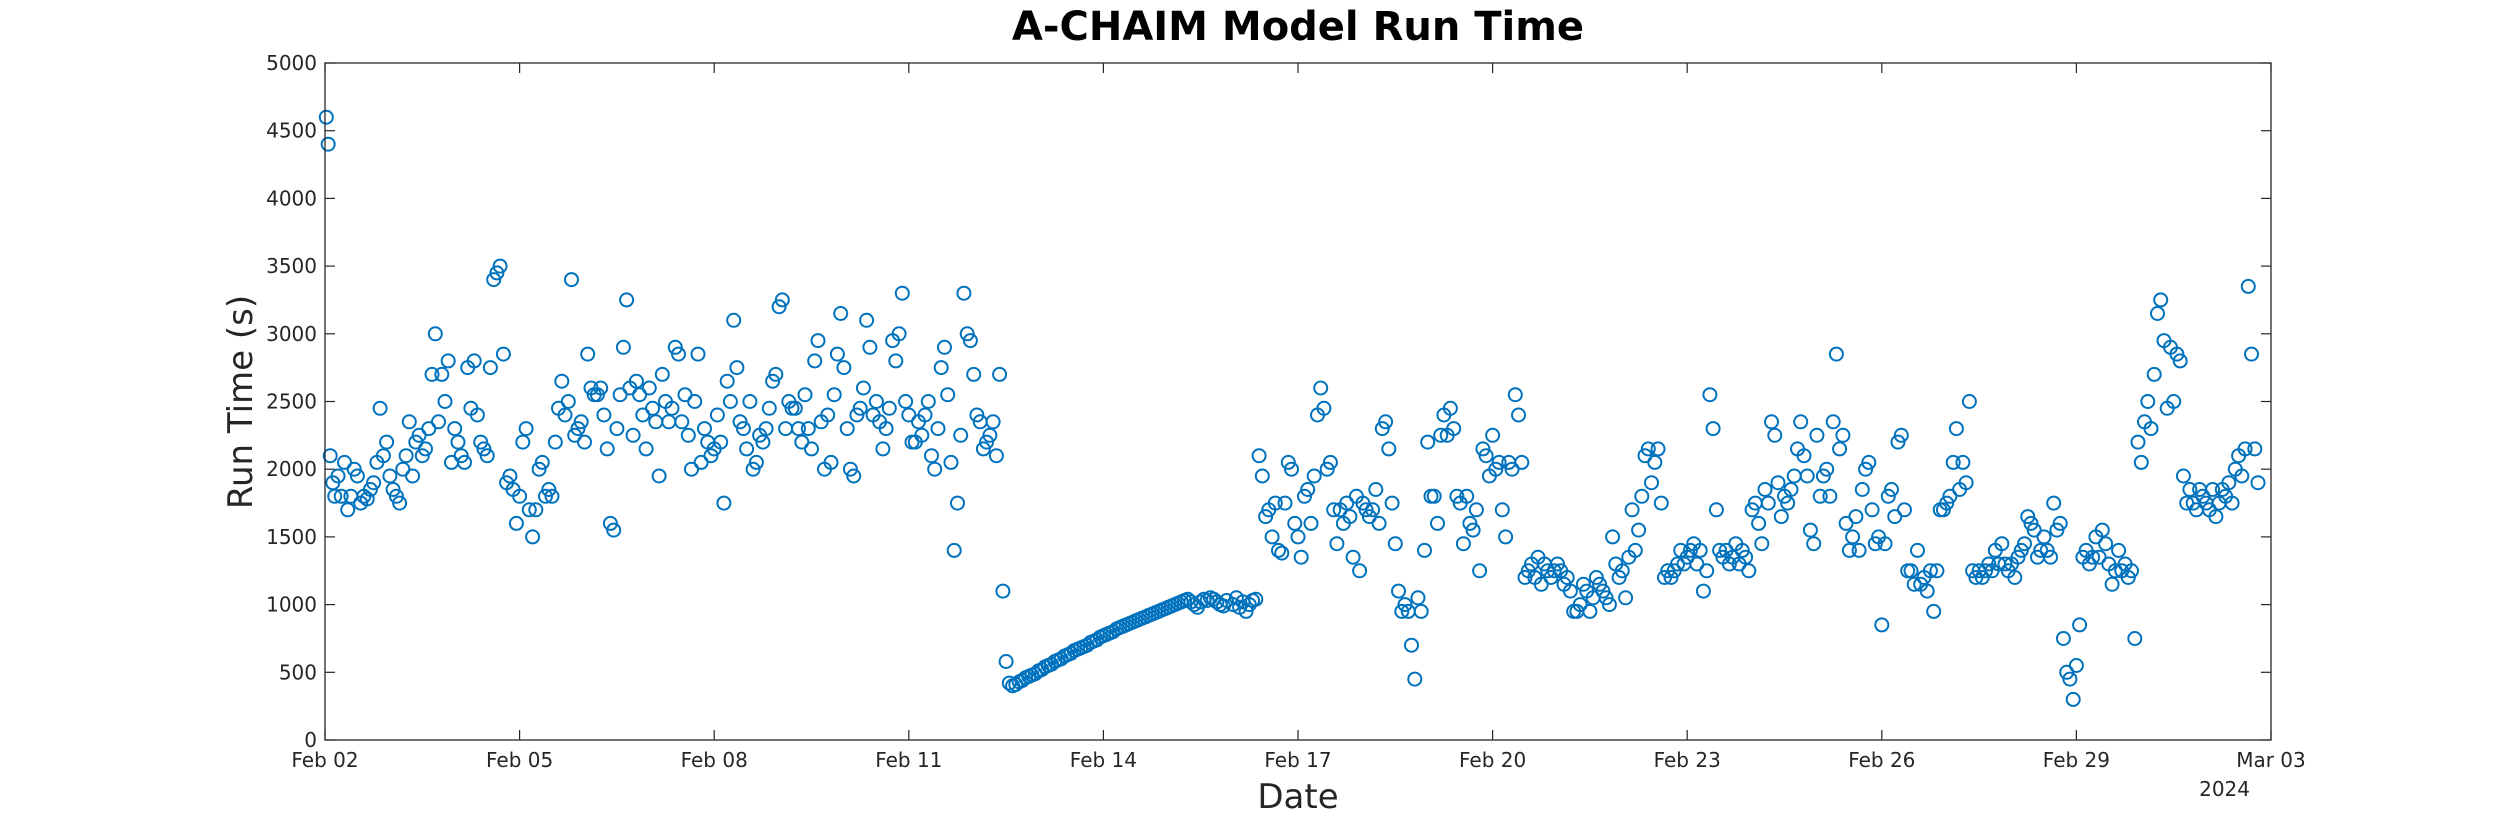  What do you see at coordinates (1298, 27) in the screenshot?
I see `chart-title: A-CHAIM Model Run Time` at bounding box center [1298, 27].